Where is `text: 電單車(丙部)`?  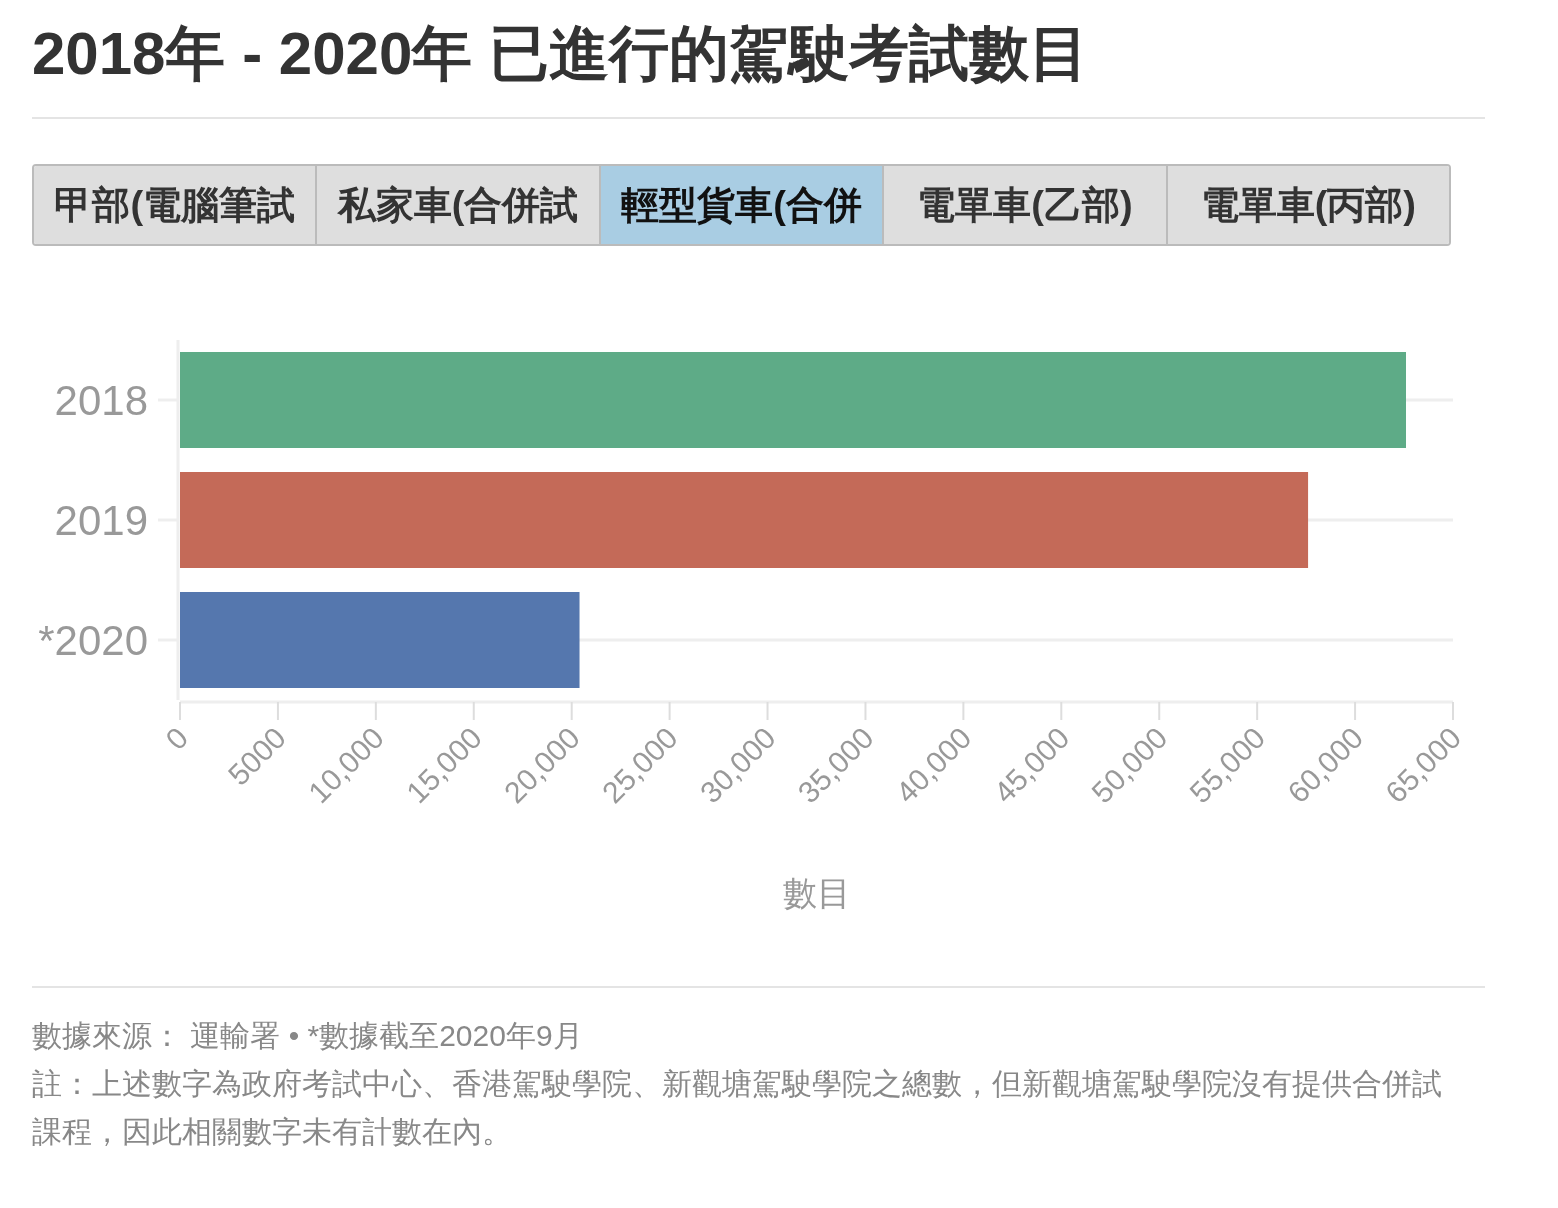
text: 電單車(丙部) is located at coordinates (1308, 205).